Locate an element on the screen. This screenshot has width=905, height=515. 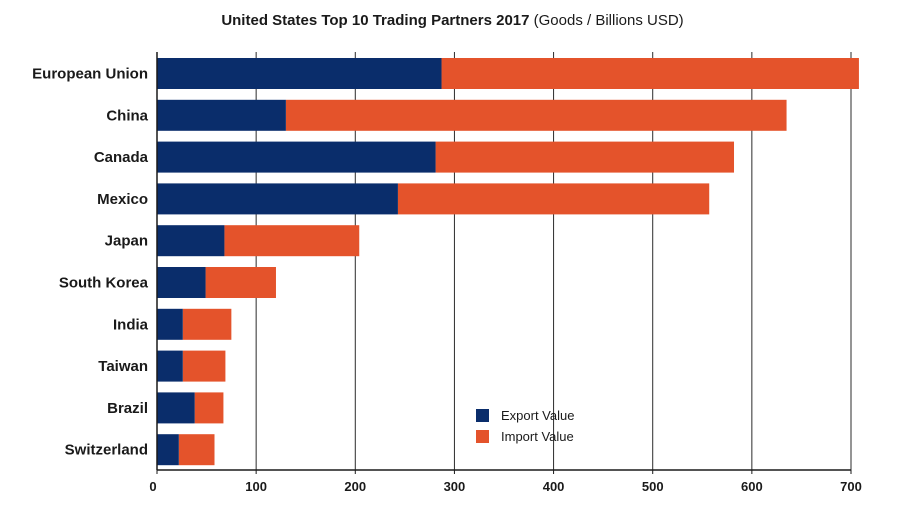
bar-export-brazil is located at coordinates (176, 408).